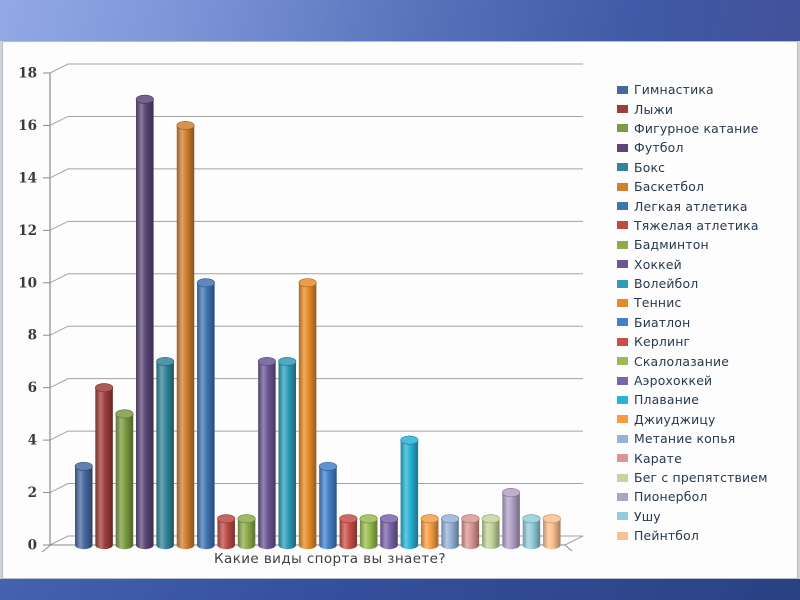 The image size is (800, 600). I want to click on legend-item: Пионербол, so click(692, 496).